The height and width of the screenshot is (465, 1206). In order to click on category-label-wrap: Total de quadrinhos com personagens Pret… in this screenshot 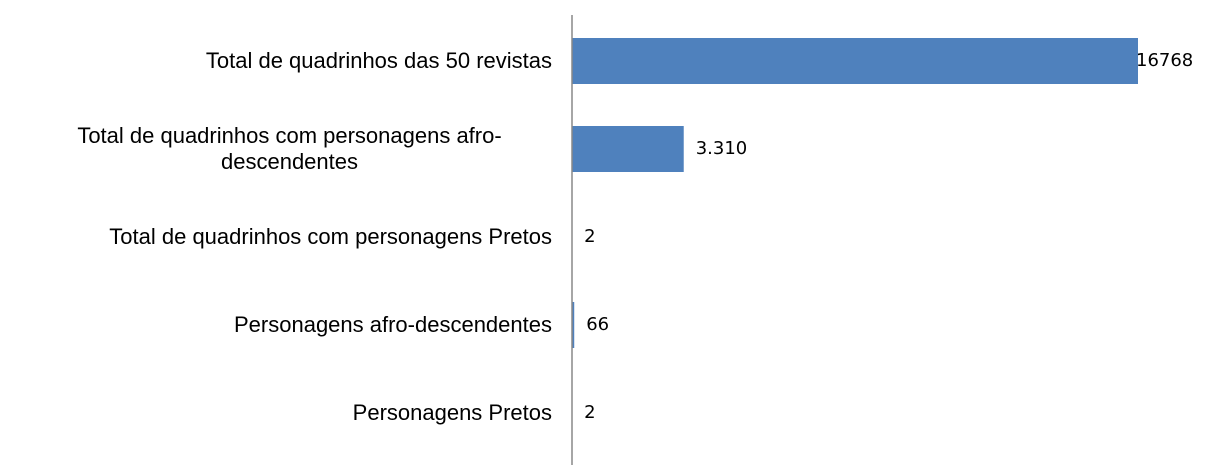, I will do `click(276, 237)`.